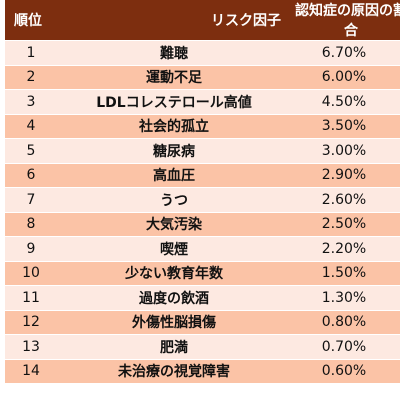 The image size is (400, 400). Describe the element at coordinates (174, 347) in the screenshot. I see `risk-factor-cell: 肥満` at that location.